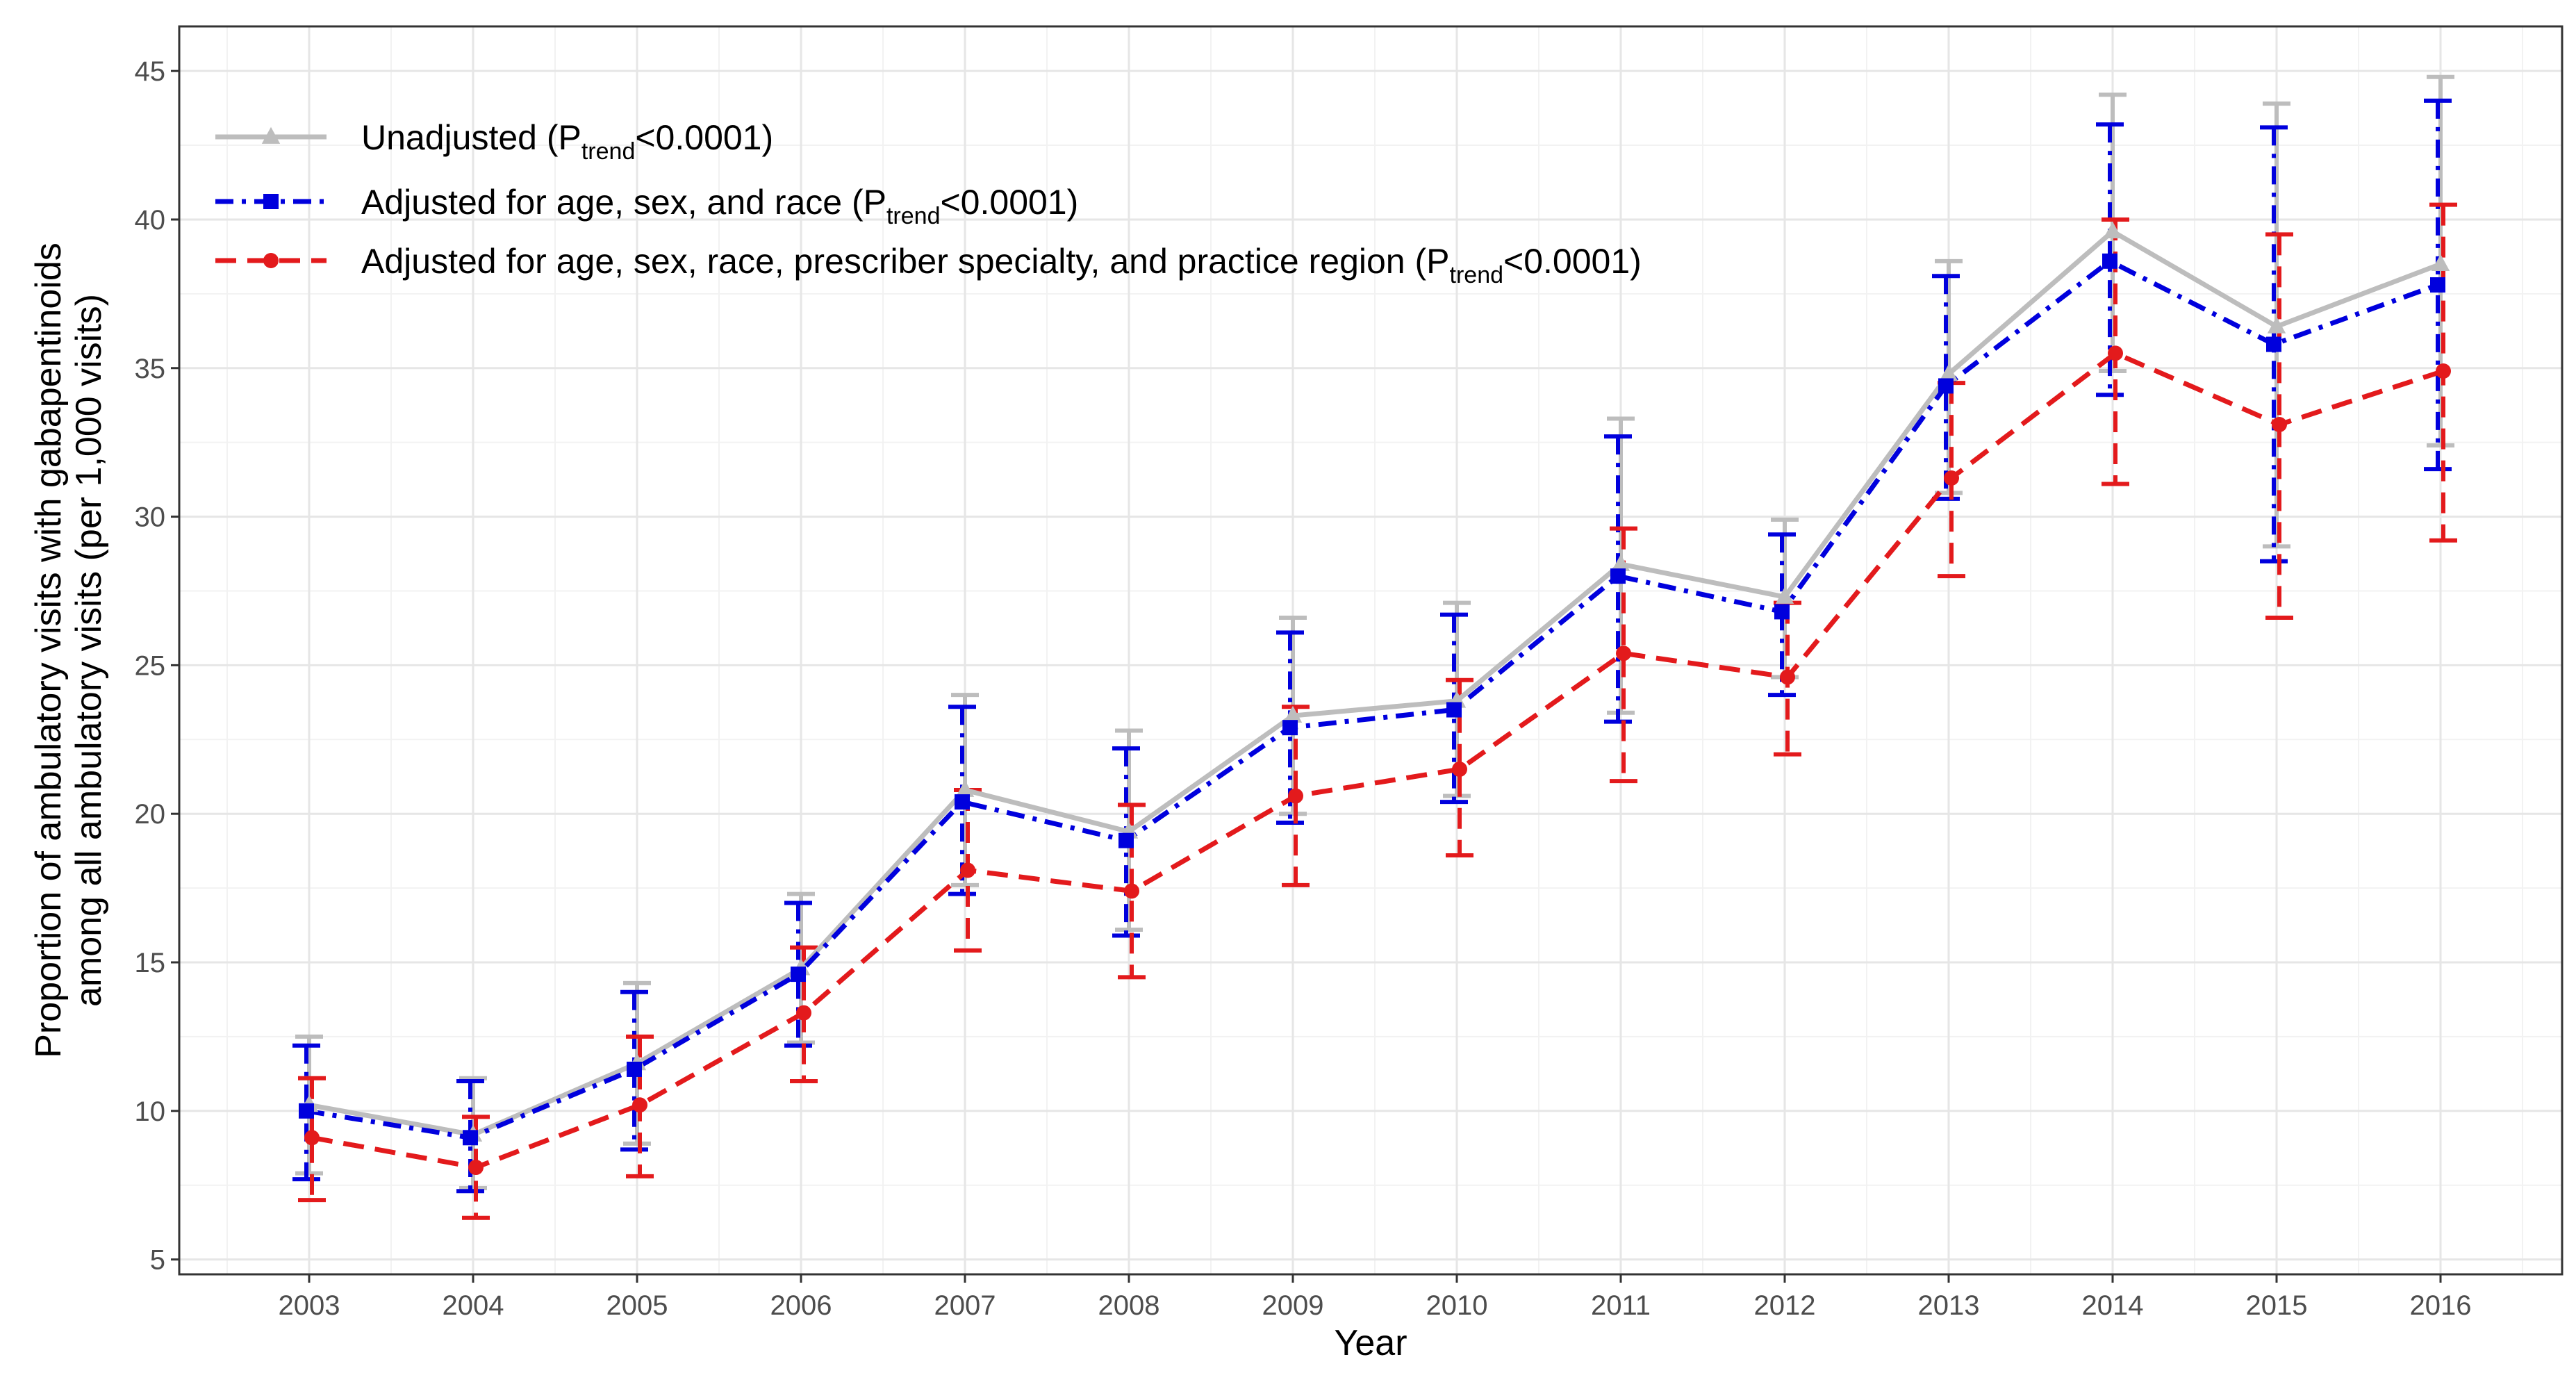 The width and height of the screenshot is (2576, 1373). Describe the element at coordinates (151, 517) in the screenshot. I see `y-tick-label: 30` at that location.